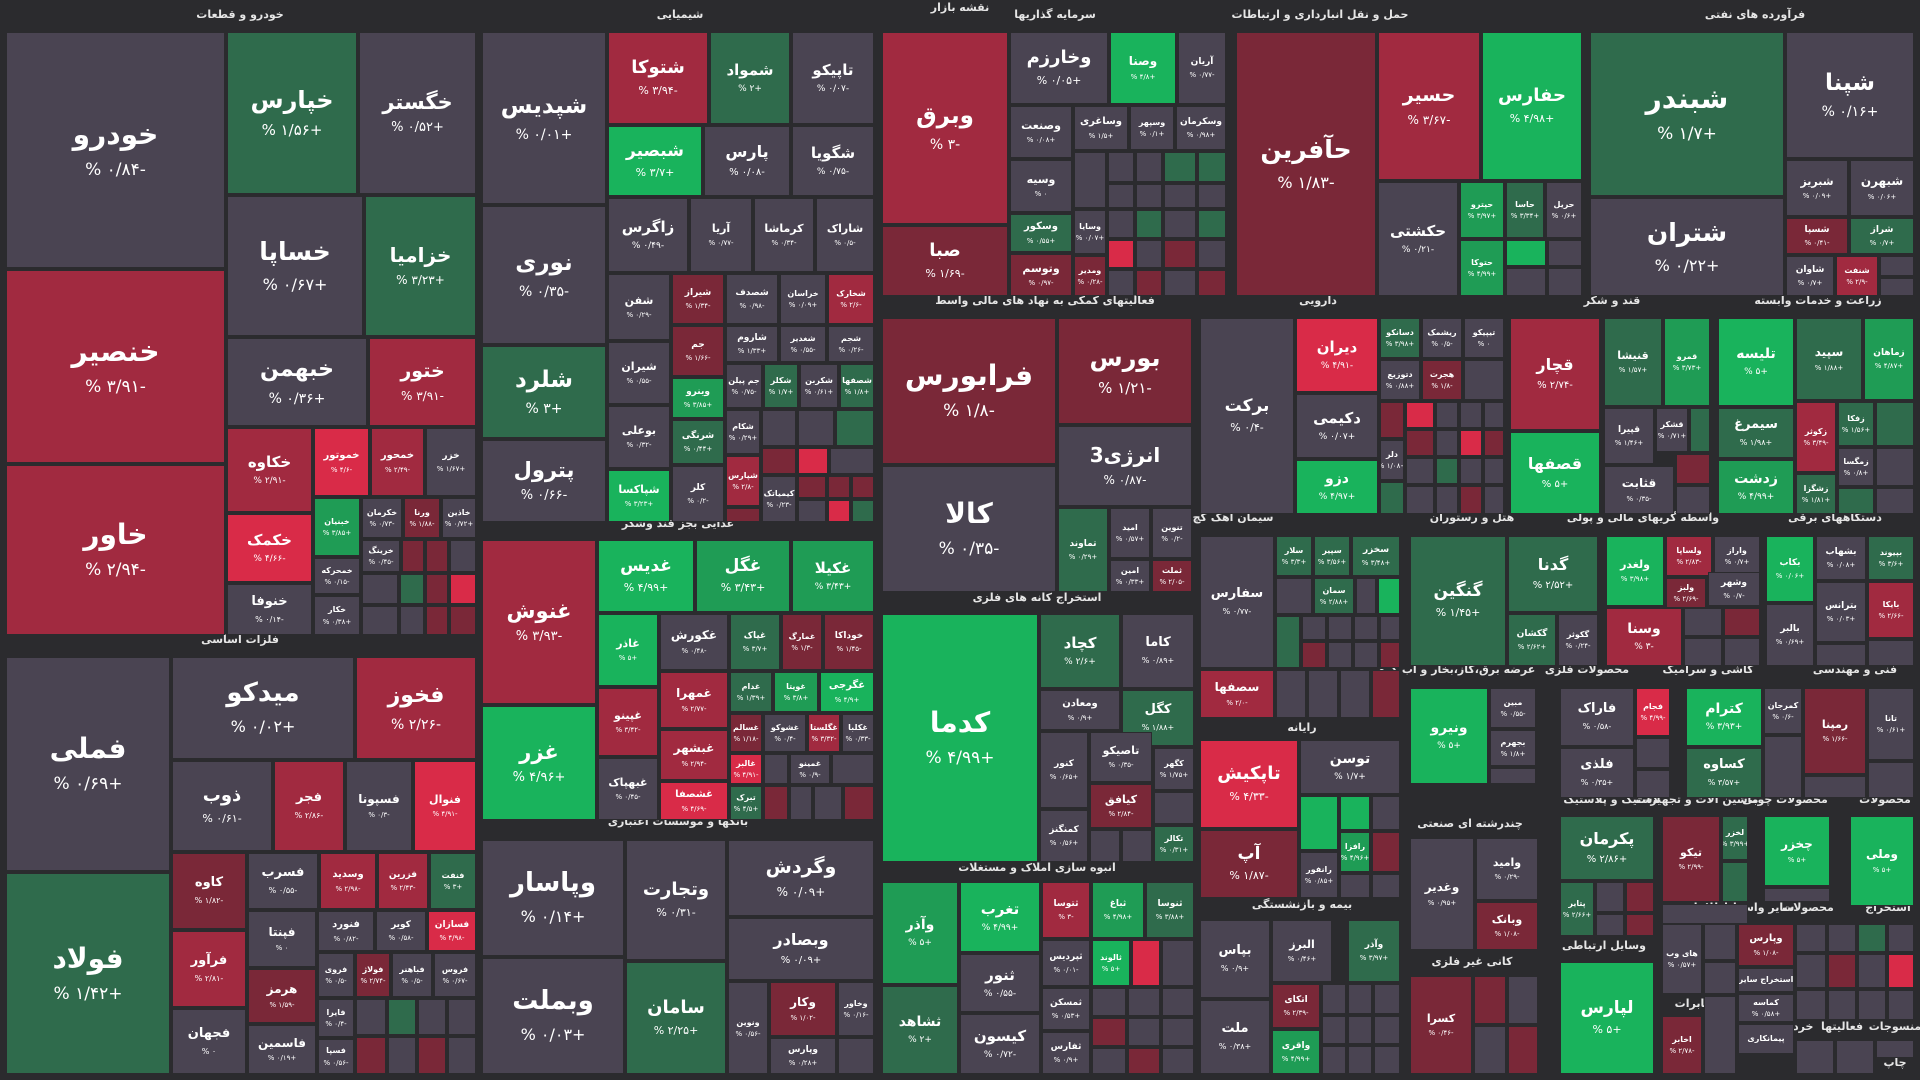  I want to click on stock-tile: سپیر +۳/۵۶ %, so click(1332, 556).